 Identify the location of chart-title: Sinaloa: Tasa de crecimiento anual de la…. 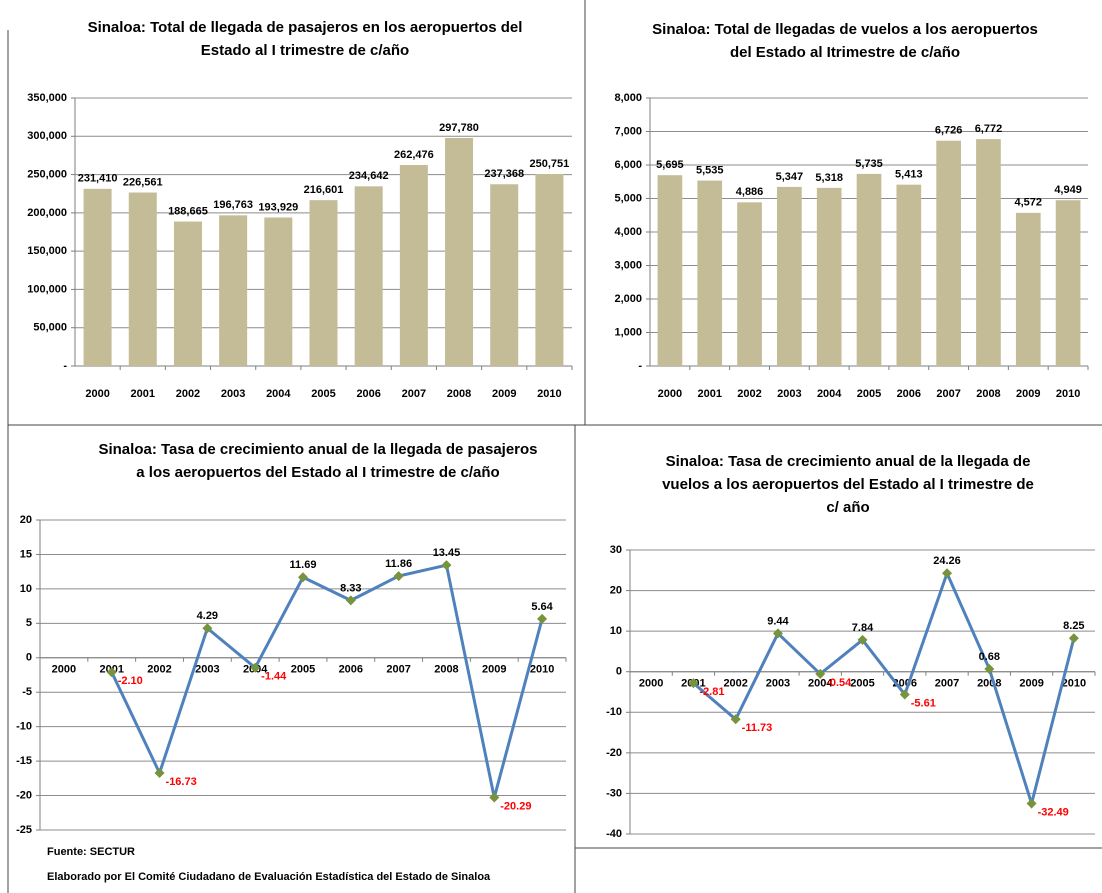
(317, 449).